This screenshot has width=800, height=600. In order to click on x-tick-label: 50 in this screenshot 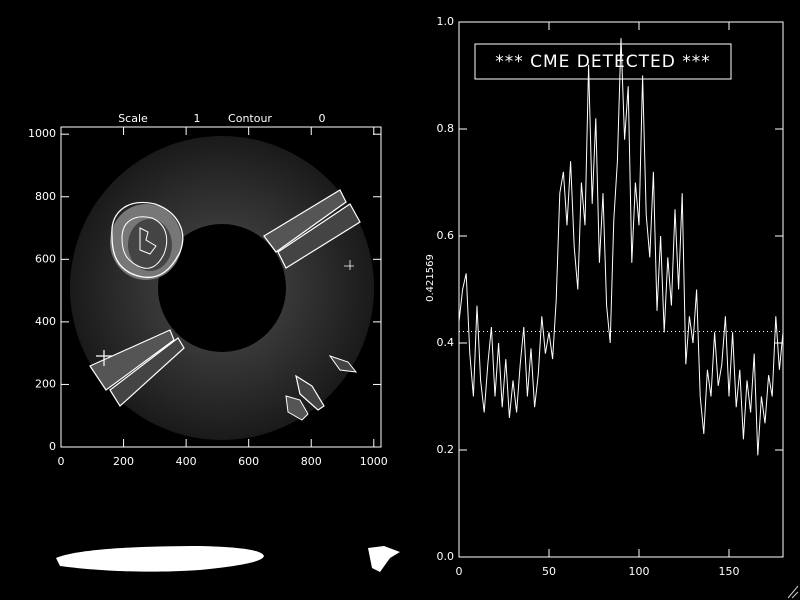, I will do `click(549, 571)`.